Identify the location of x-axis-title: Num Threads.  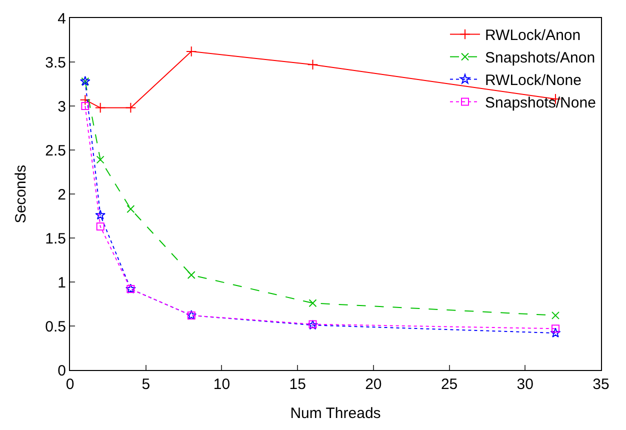
(335, 413).